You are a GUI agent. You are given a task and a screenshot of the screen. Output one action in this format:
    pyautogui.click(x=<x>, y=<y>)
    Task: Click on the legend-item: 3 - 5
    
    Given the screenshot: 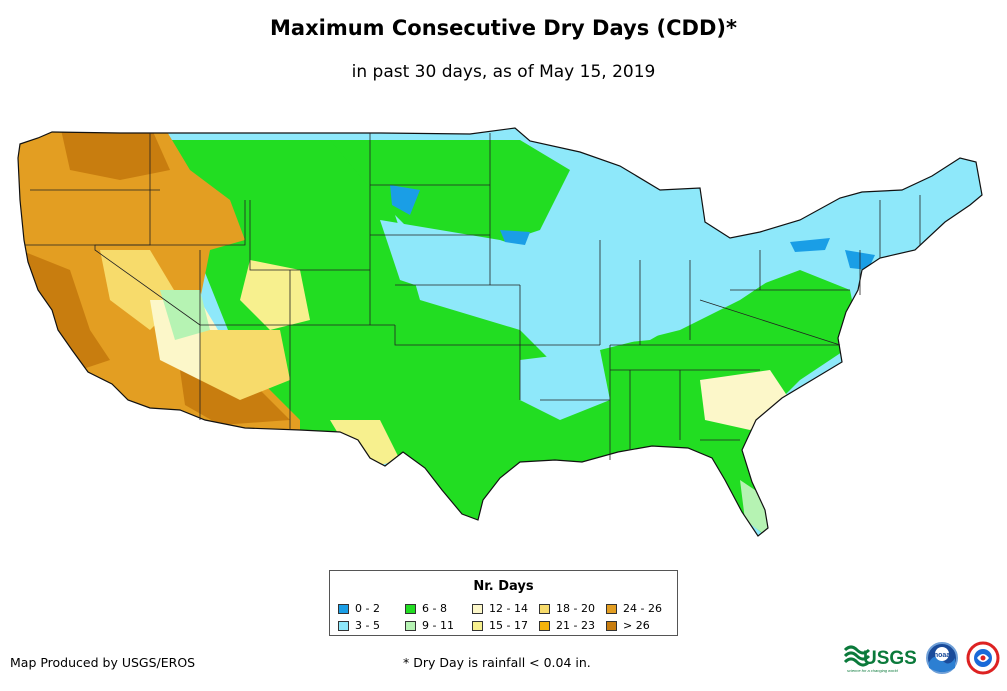 What is the action you would take?
    pyautogui.click(x=359, y=625)
    